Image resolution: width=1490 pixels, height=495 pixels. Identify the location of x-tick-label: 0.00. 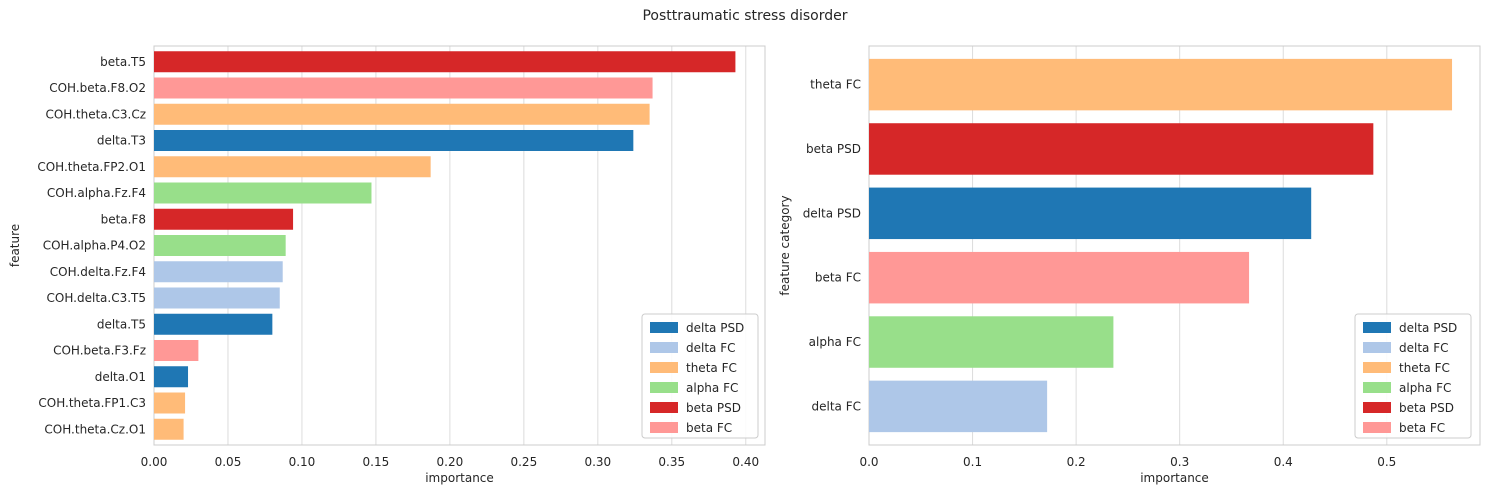
(154, 462).